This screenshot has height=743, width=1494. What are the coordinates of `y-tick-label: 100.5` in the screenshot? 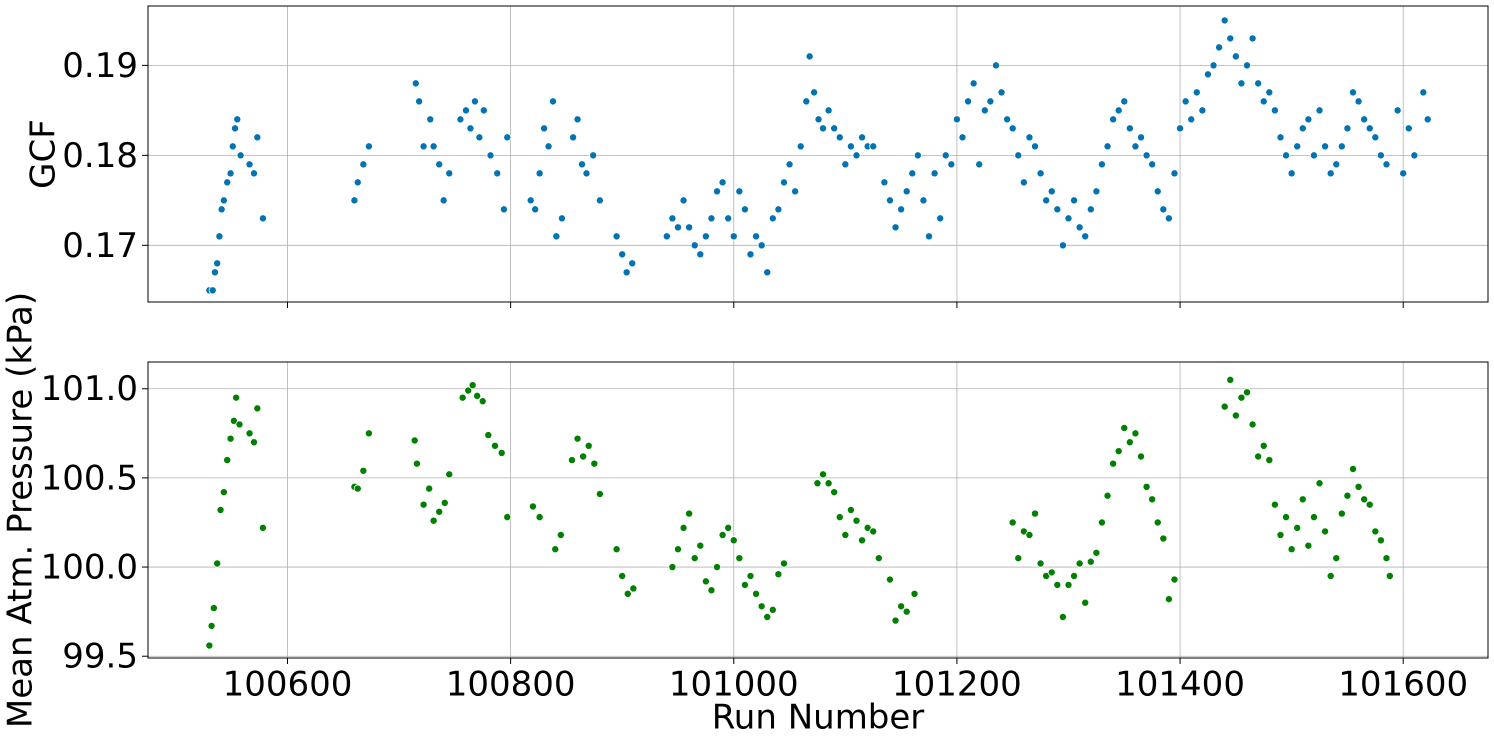 It's located at (89, 478).